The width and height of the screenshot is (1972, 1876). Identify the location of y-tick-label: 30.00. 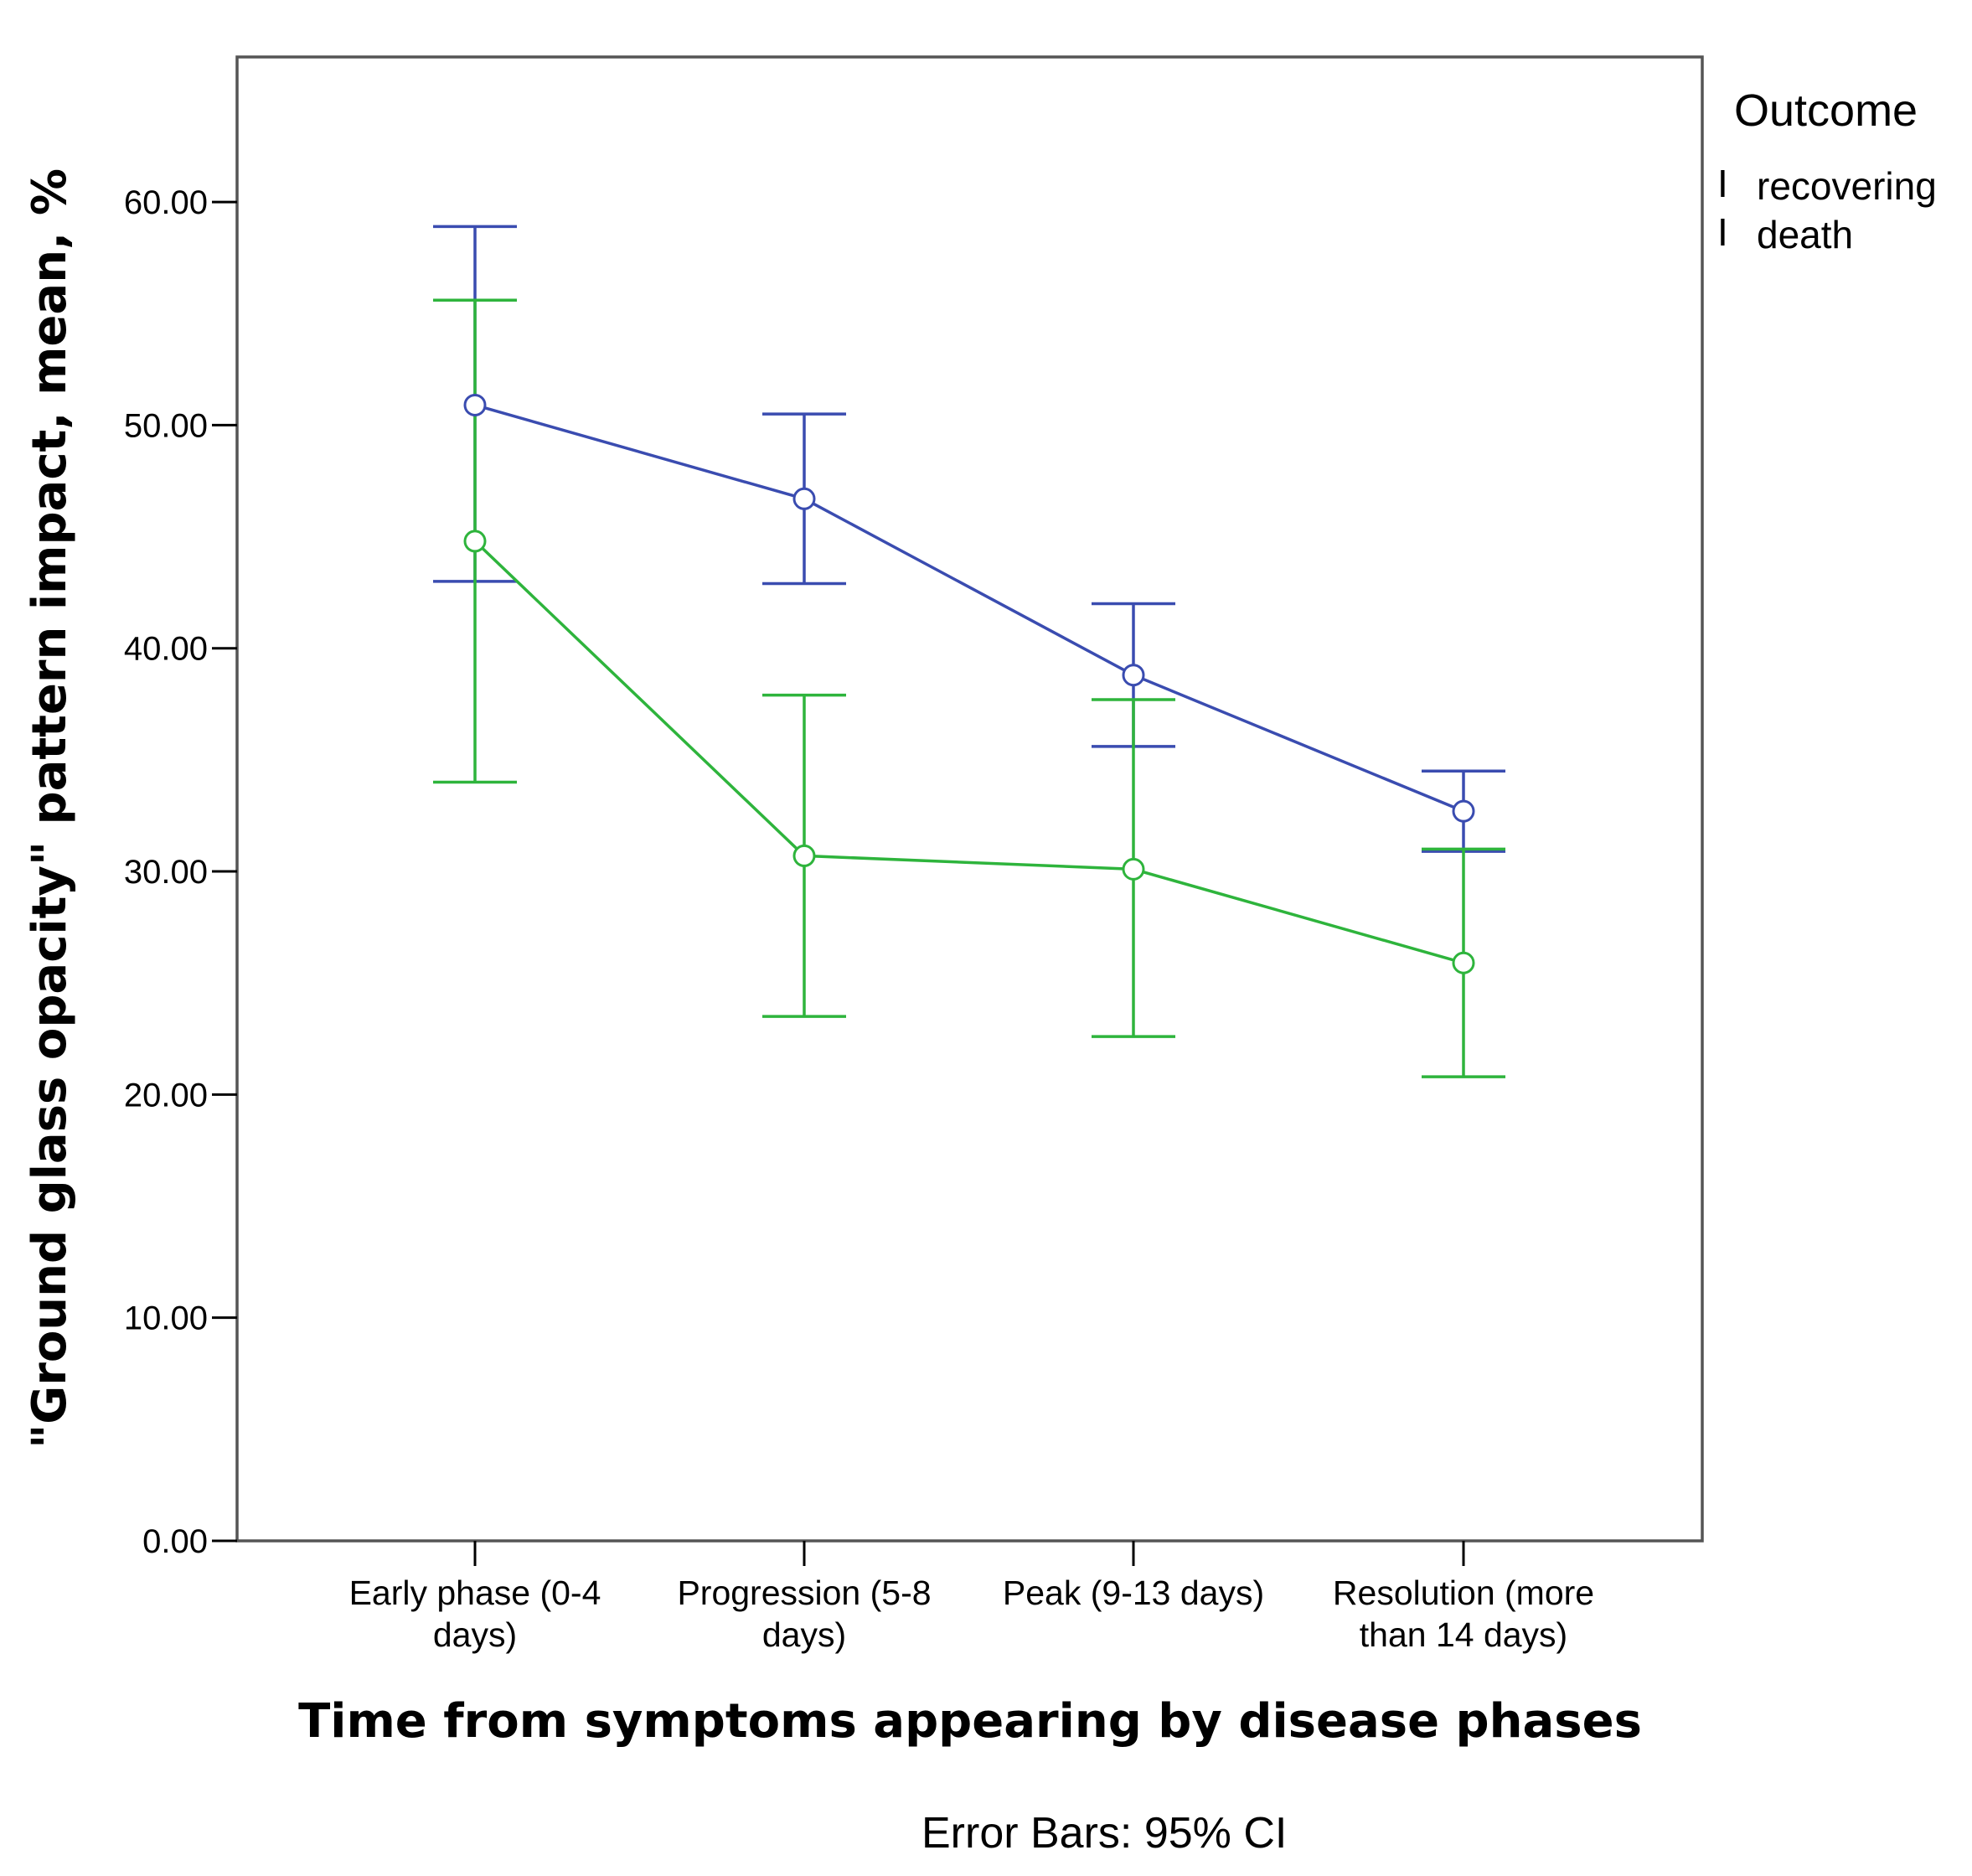
(166, 872).